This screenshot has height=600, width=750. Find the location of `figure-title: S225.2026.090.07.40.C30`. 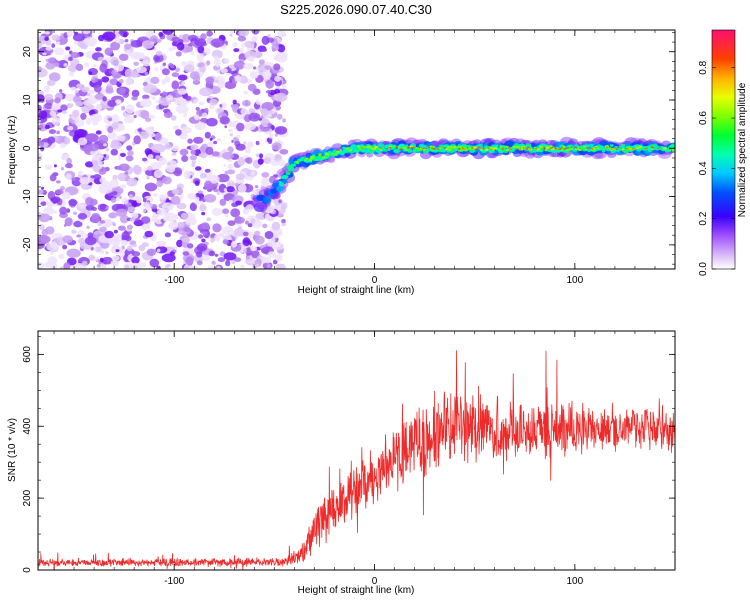

figure-title: S225.2026.090.07.40.C30 is located at coordinates (356, 9).